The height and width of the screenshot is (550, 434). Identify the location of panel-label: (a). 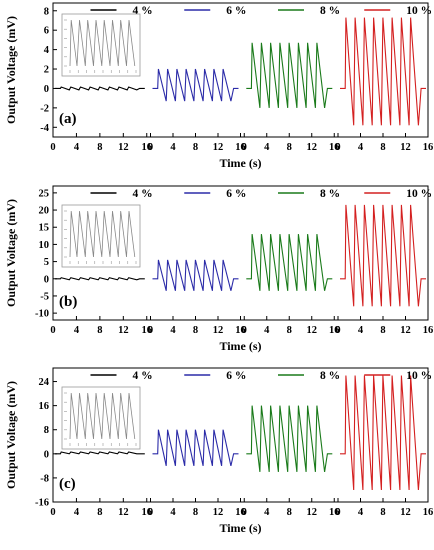
(68, 119).